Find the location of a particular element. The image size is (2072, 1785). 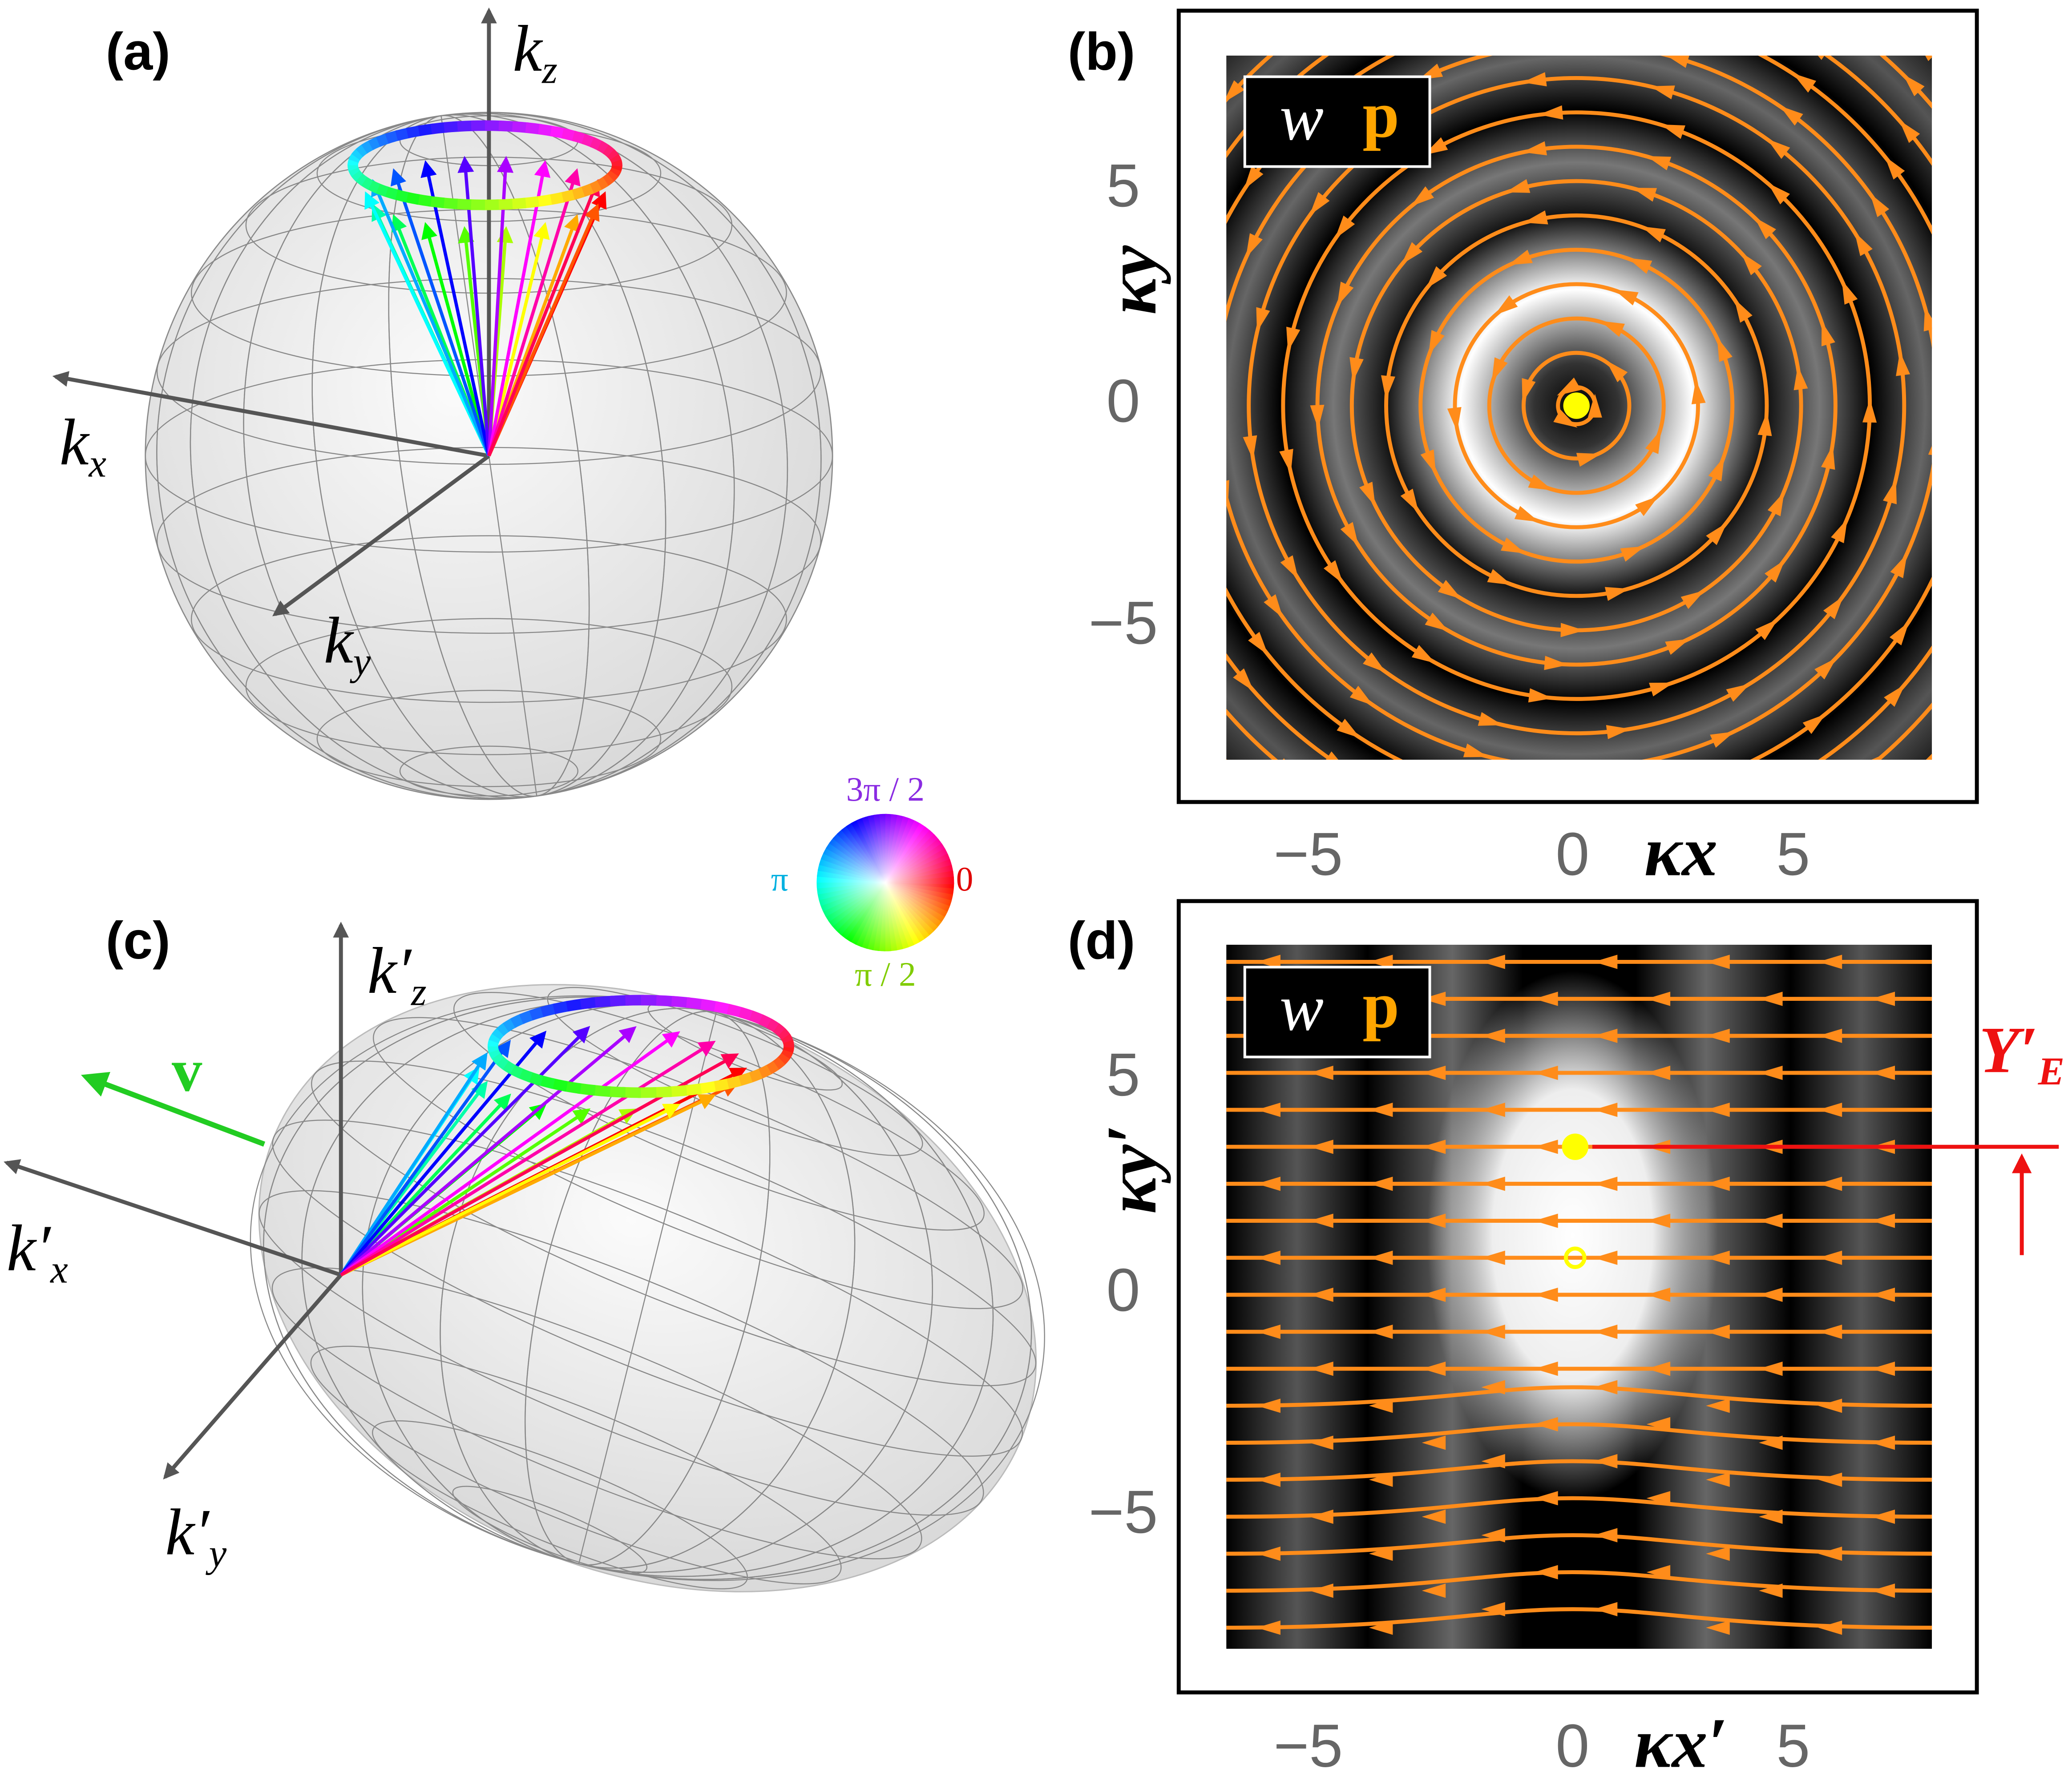

axis is located at coordinates (381, 535).